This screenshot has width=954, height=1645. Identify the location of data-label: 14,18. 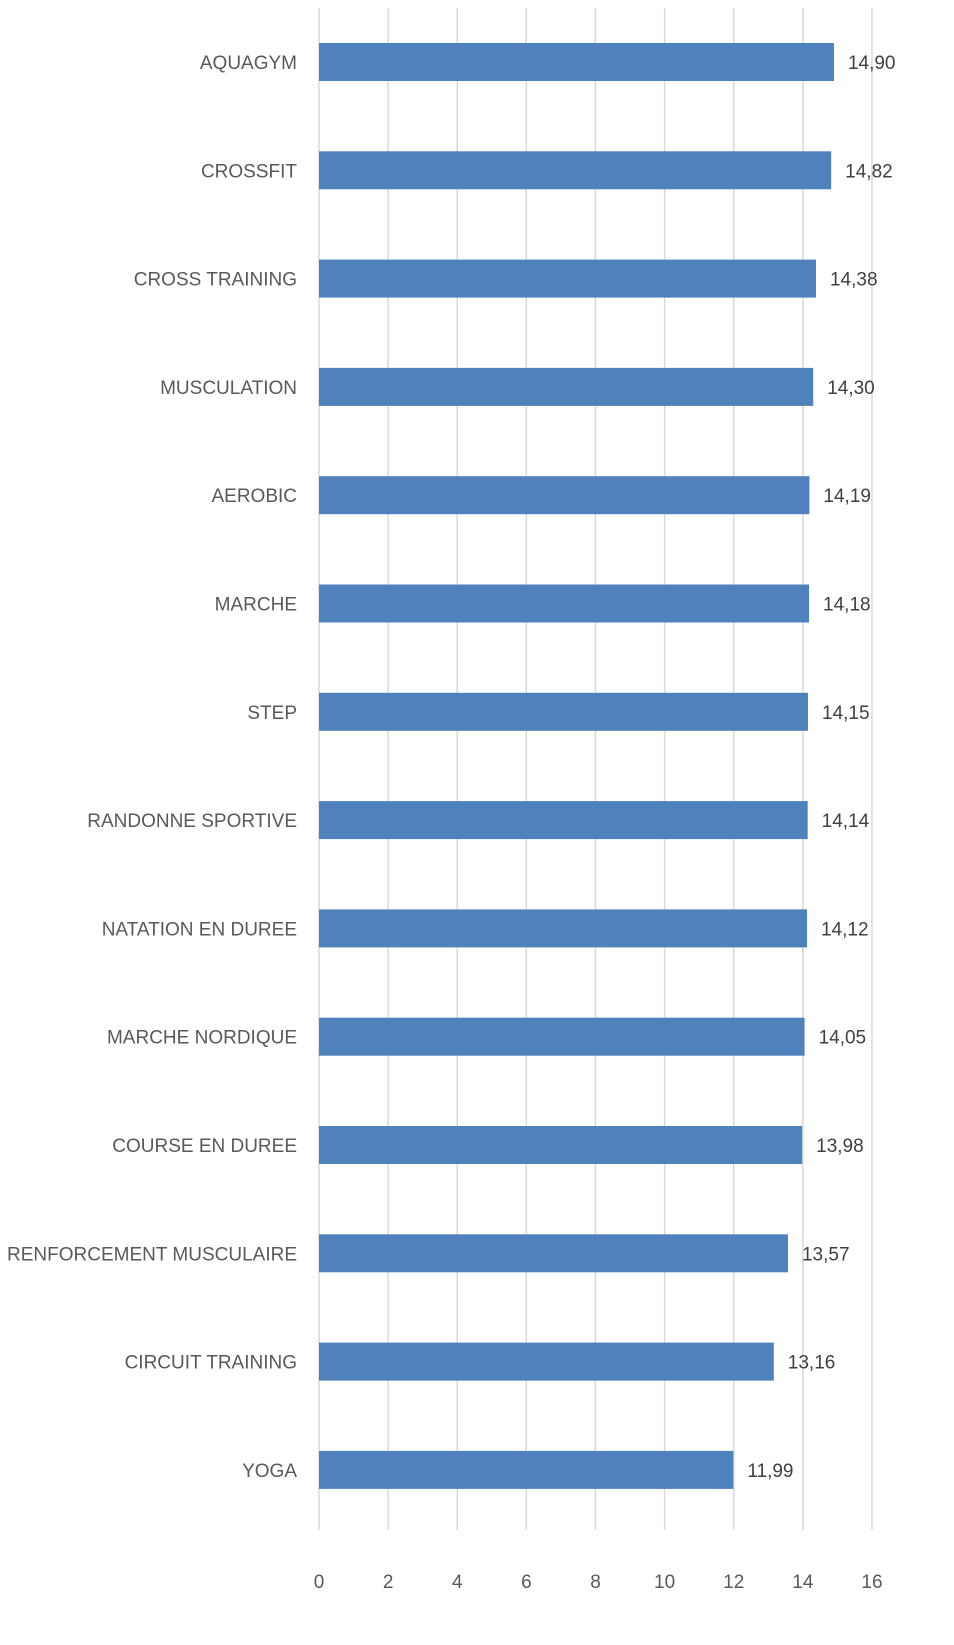
(847, 605).